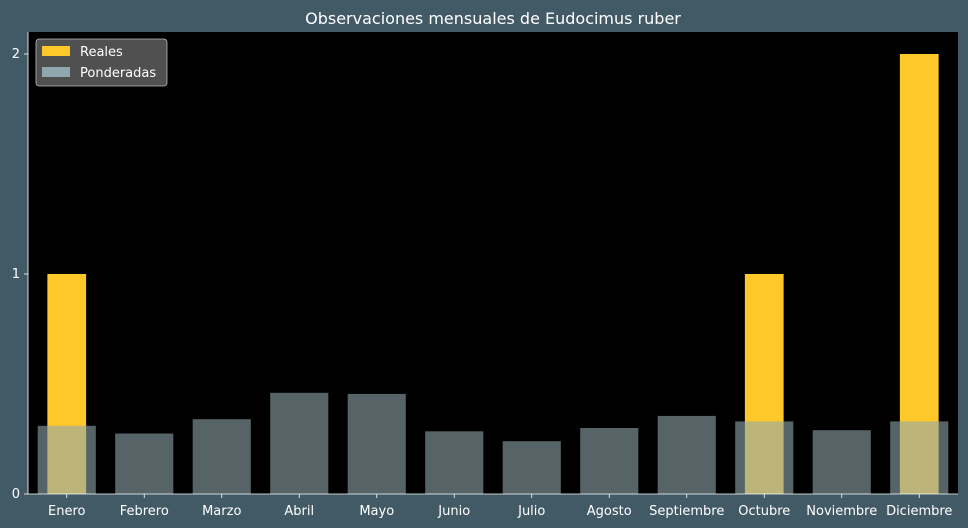 This screenshot has height=528, width=968. I want to click on bar-ponderadas-octubre, so click(764, 457).